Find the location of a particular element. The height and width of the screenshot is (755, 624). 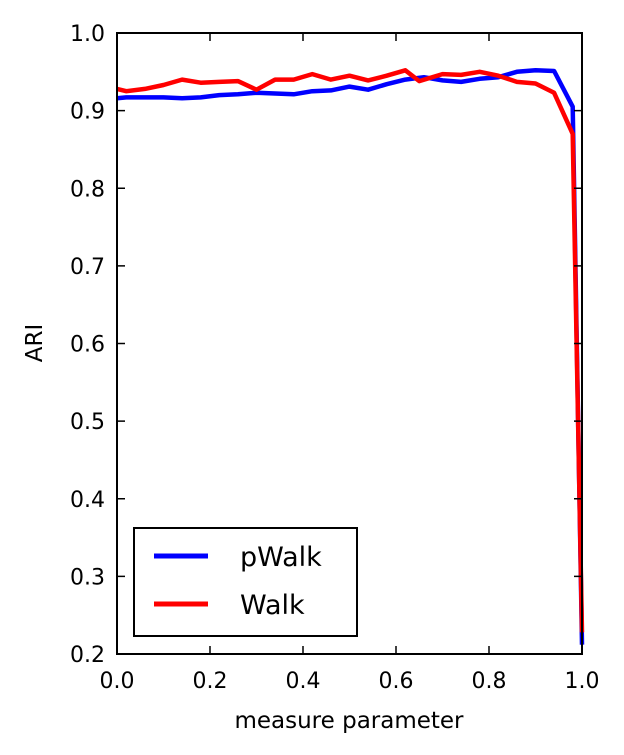

x-tick-label: 0.2 is located at coordinates (210, 681).